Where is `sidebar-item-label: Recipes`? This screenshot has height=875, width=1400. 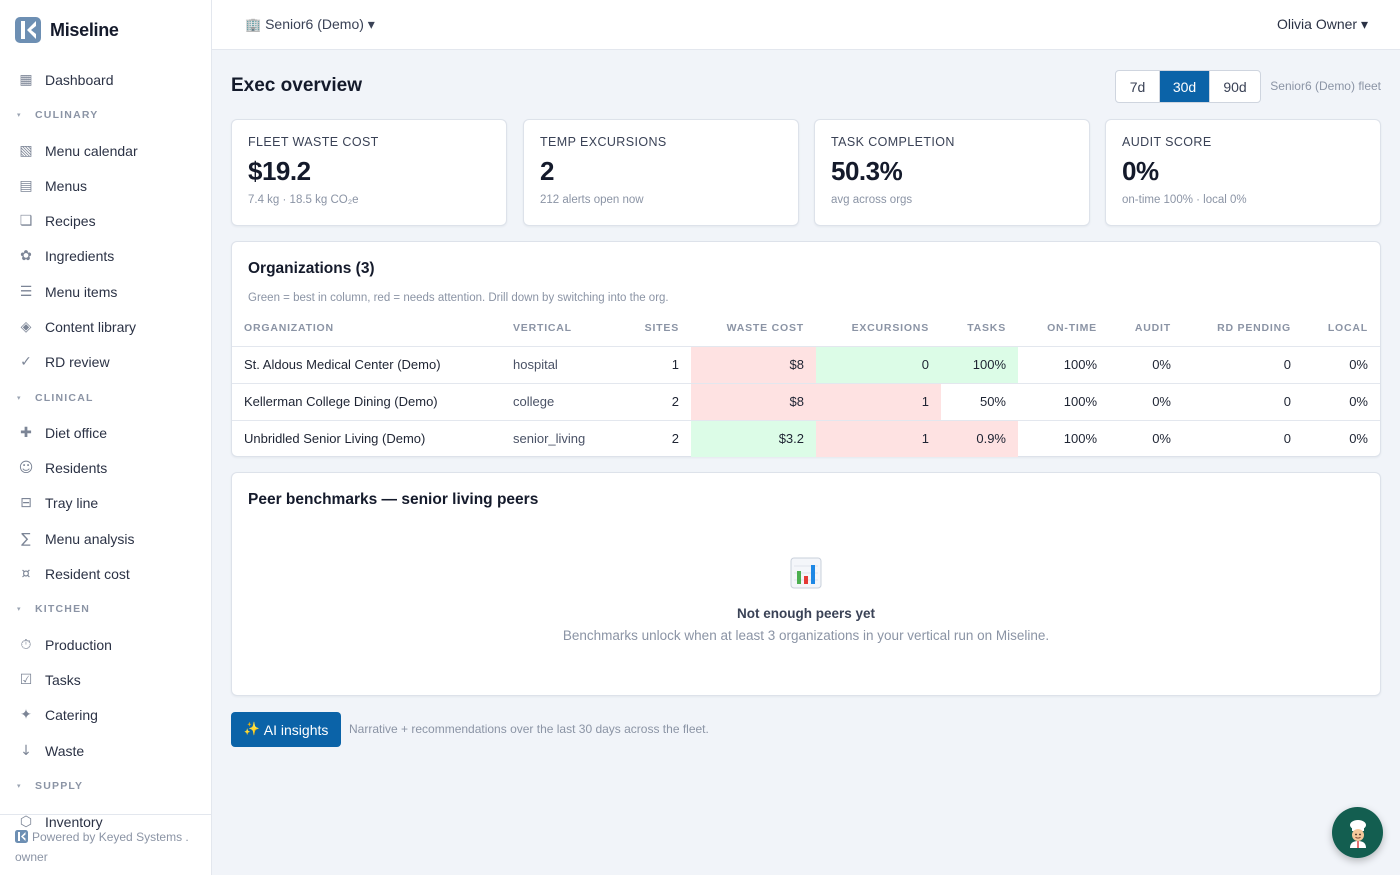
sidebar-item-label: Recipes is located at coordinates (70, 221).